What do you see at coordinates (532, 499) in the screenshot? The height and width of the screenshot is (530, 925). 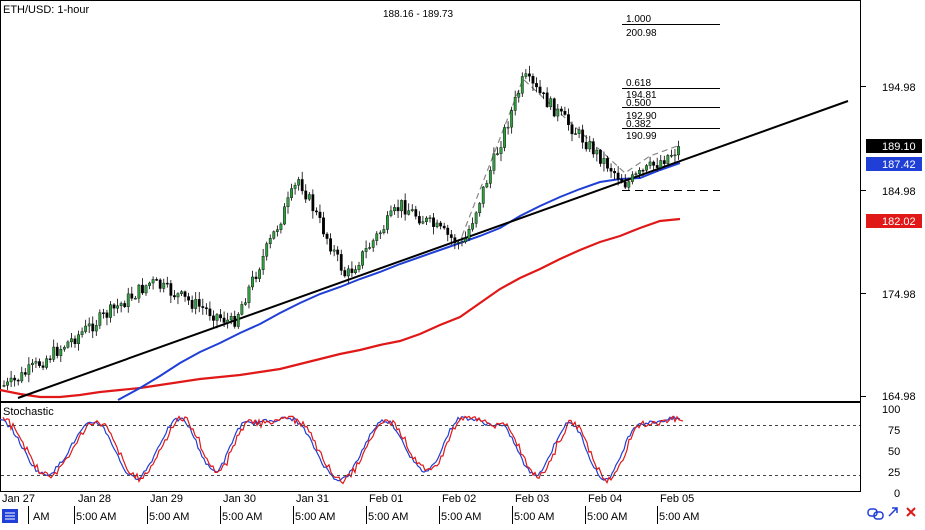 I see `time-axis-date: Feb 03` at bounding box center [532, 499].